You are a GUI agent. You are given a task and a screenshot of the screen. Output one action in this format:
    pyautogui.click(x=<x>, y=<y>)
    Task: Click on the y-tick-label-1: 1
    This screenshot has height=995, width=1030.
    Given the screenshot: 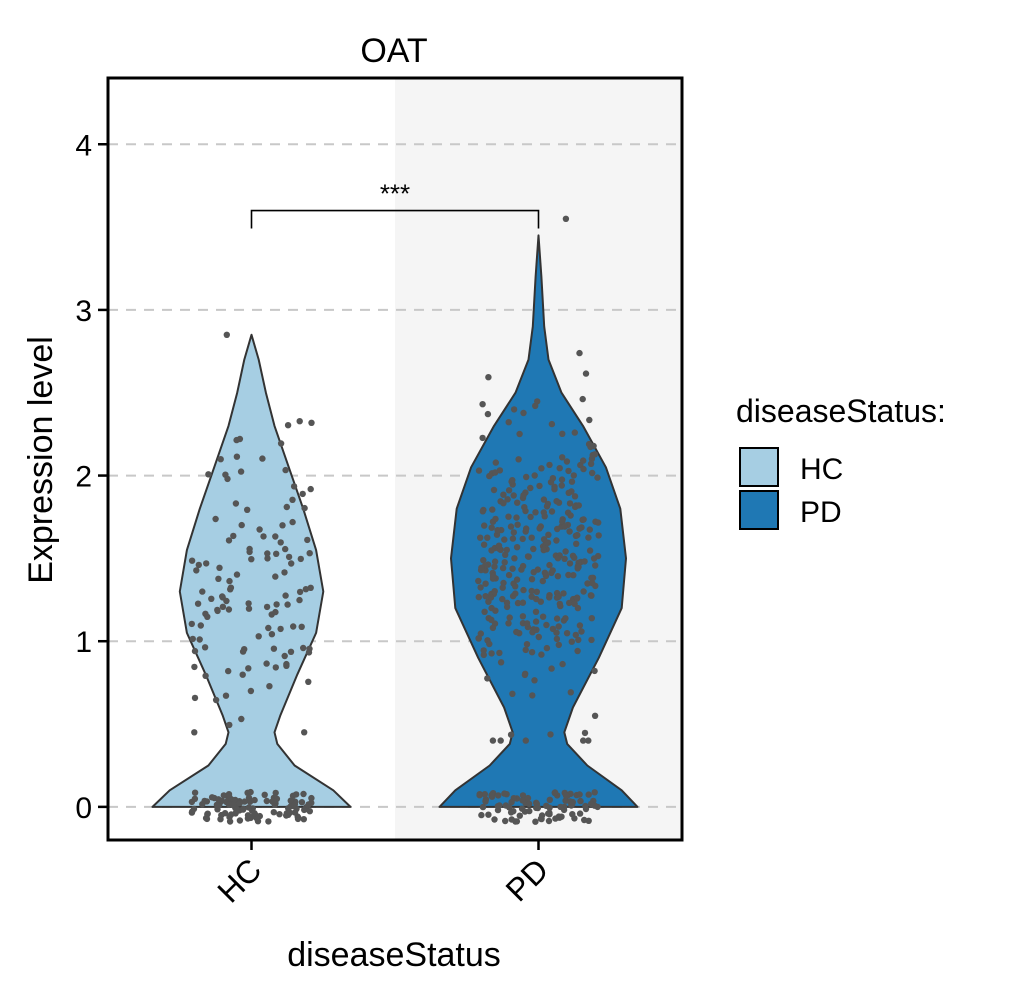 What is the action you would take?
    pyautogui.click(x=83, y=642)
    